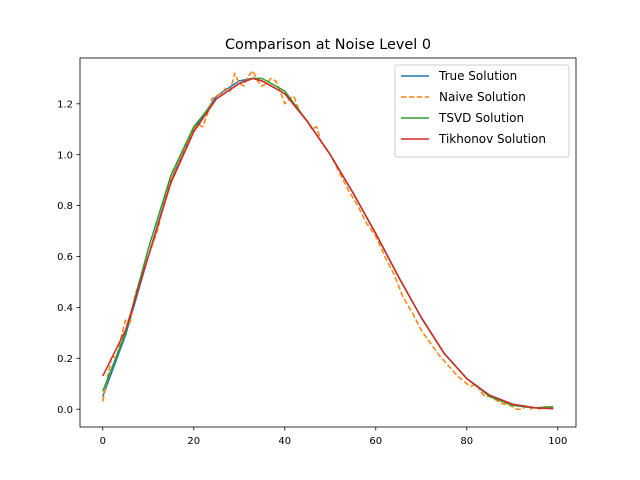 The height and width of the screenshot is (480, 640). I want to click on y-tick-label: 0.2, so click(65, 359).